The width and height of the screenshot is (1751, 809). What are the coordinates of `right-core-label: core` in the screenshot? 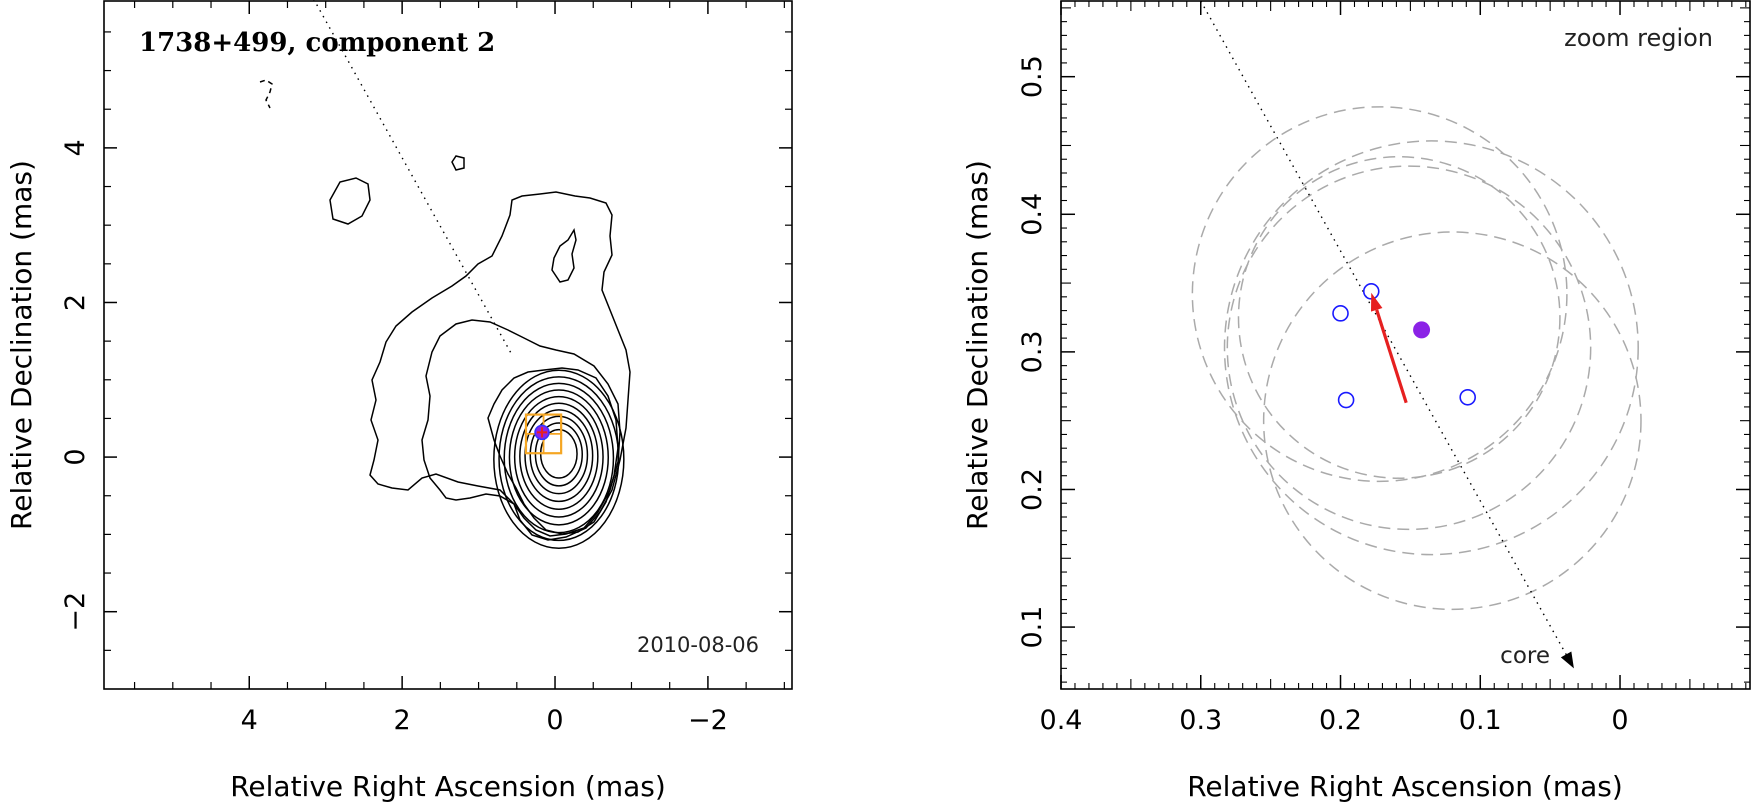 It's located at (1525, 656).